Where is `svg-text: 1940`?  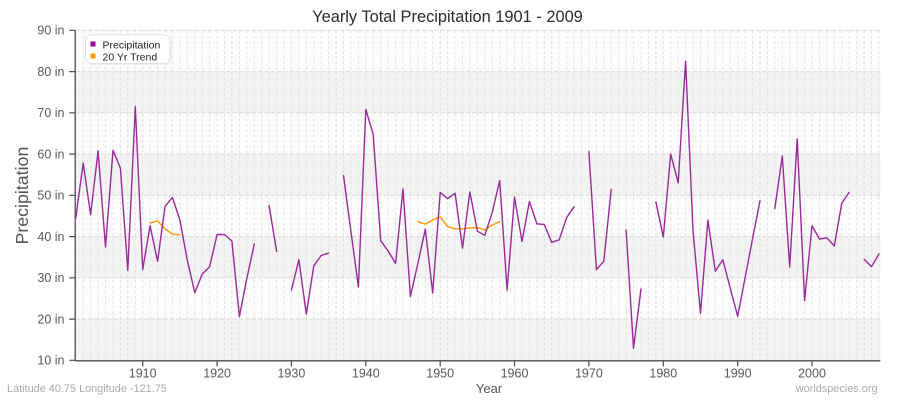
svg-text: 1940 is located at coordinates (366, 374).